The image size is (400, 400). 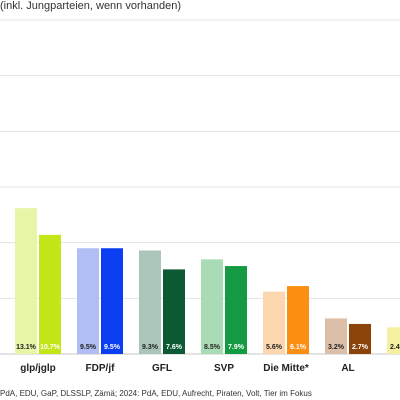 I want to click on category-labels: glp/jglp FDP/jf GFL SVP Die Mitte* AL, so click(x=187, y=368).